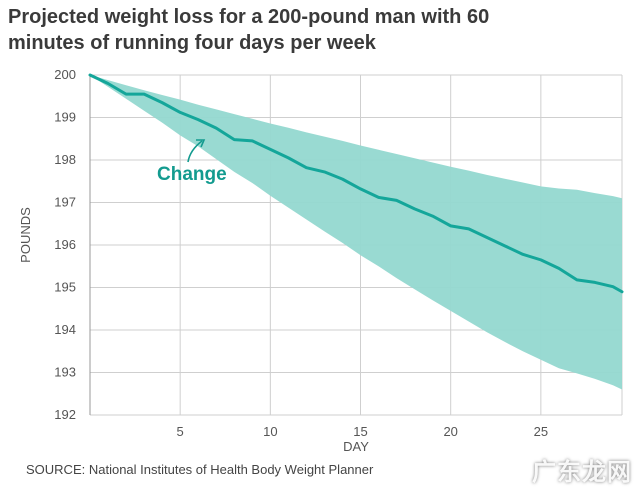 Image resolution: width=640 pixels, height=498 pixels. I want to click on y-tick-label: 199, so click(65, 117).